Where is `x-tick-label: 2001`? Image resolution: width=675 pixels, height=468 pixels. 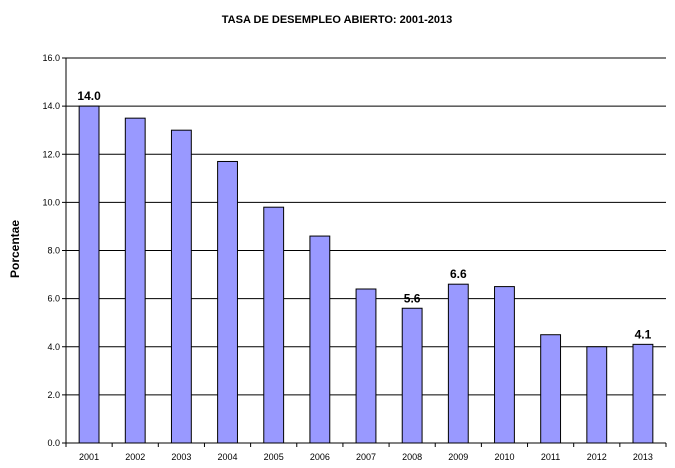
x-tick-label: 2001 is located at coordinates (89, 457).